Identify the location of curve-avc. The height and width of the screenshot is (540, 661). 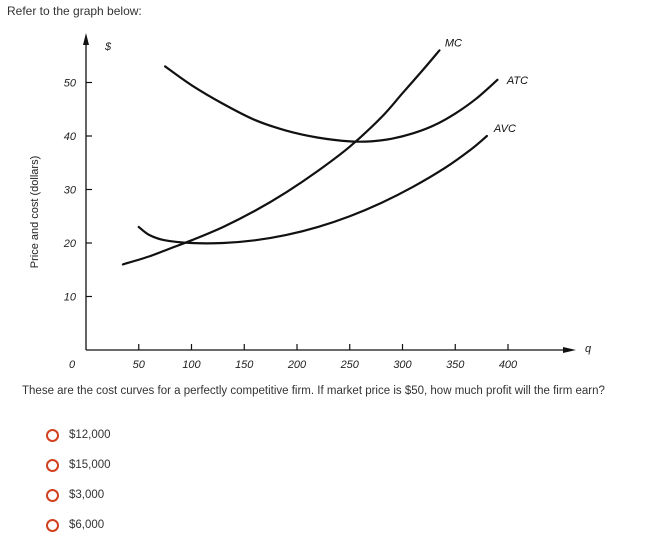
(312, 189).